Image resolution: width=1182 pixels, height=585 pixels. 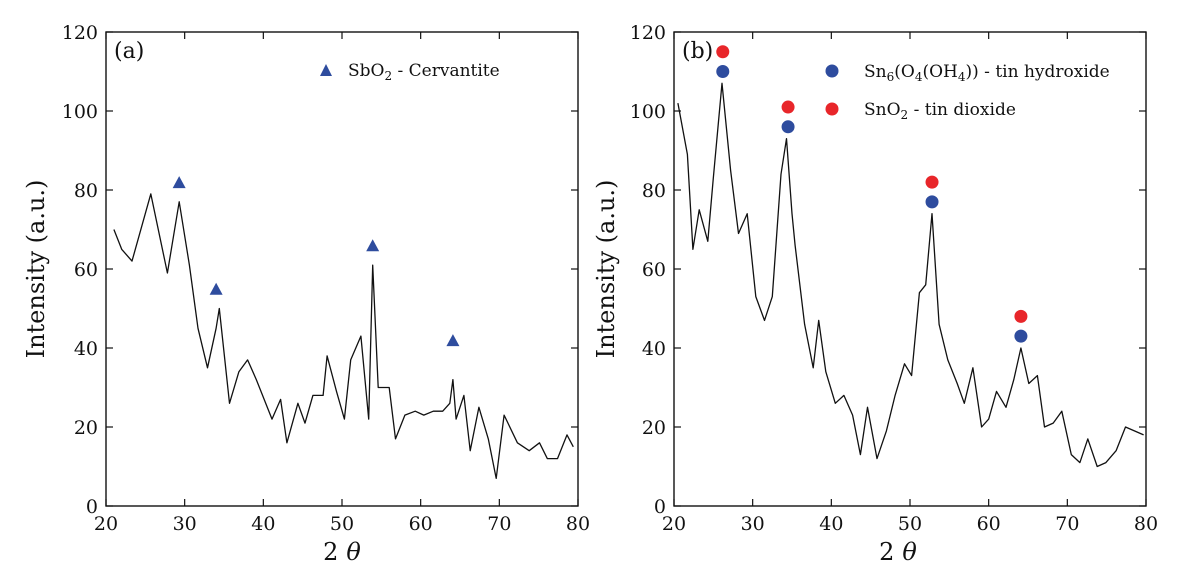 What do you see at coordinates (421, 524) in the screenshot?
I see `panel-a-x-tick-label: 60` at bounding box center [421, 524].